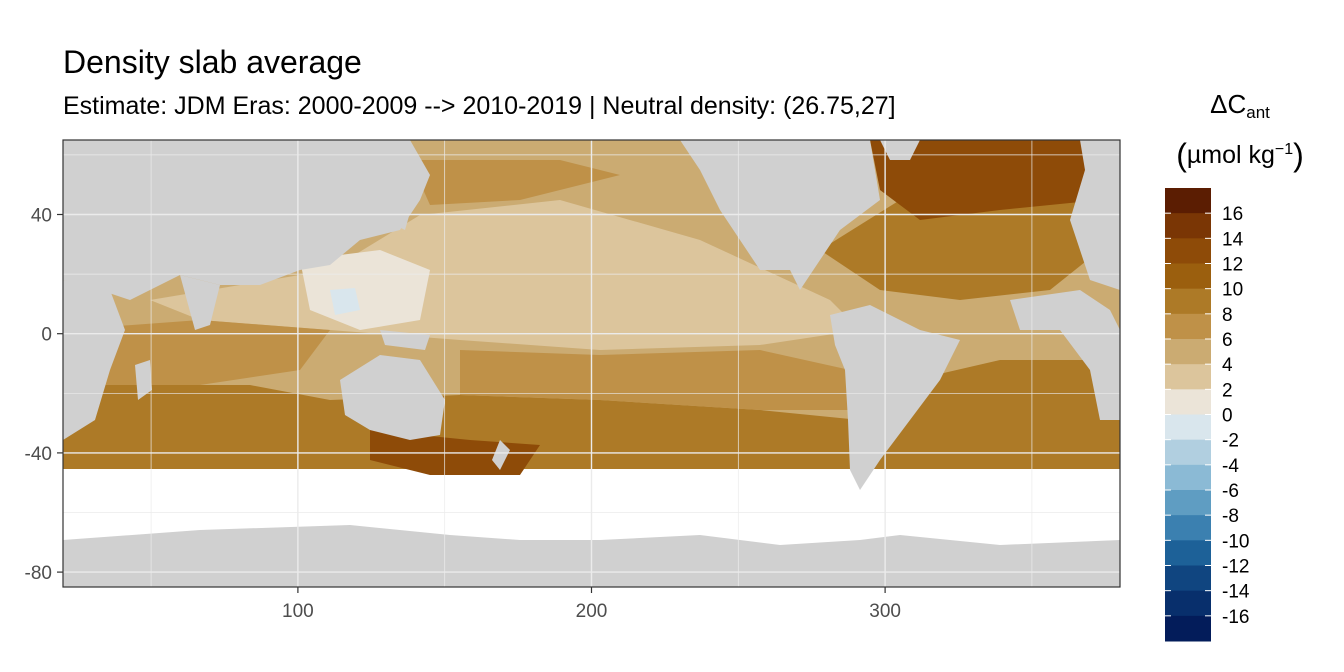 Image resolution: width=1344 pixels, height=672 pixels. I want to click on zone-south-band, so click(461, 427).